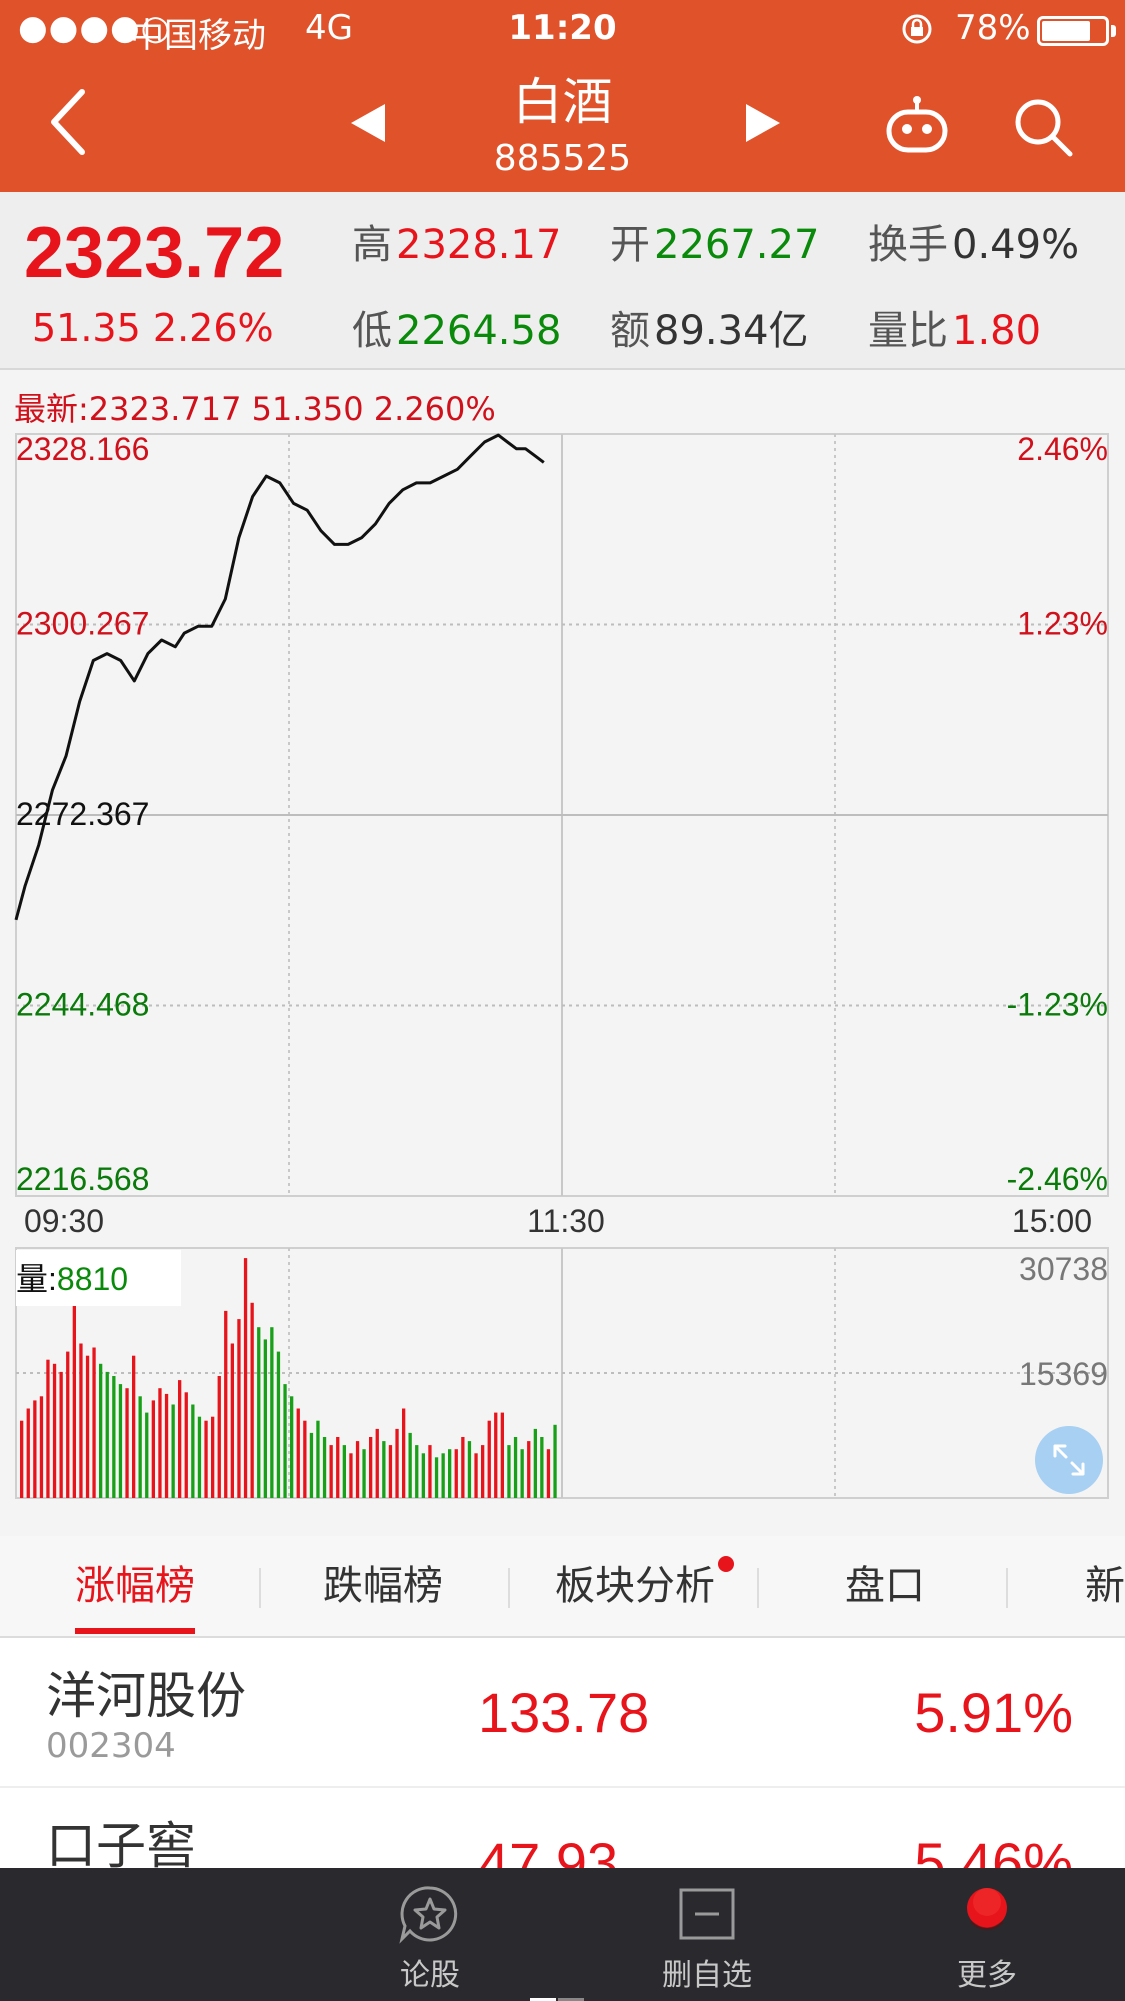 This screenshot has width=1125, height=2001. I want to click on percent-axis-label: 1.23%, so click(1062, 624).